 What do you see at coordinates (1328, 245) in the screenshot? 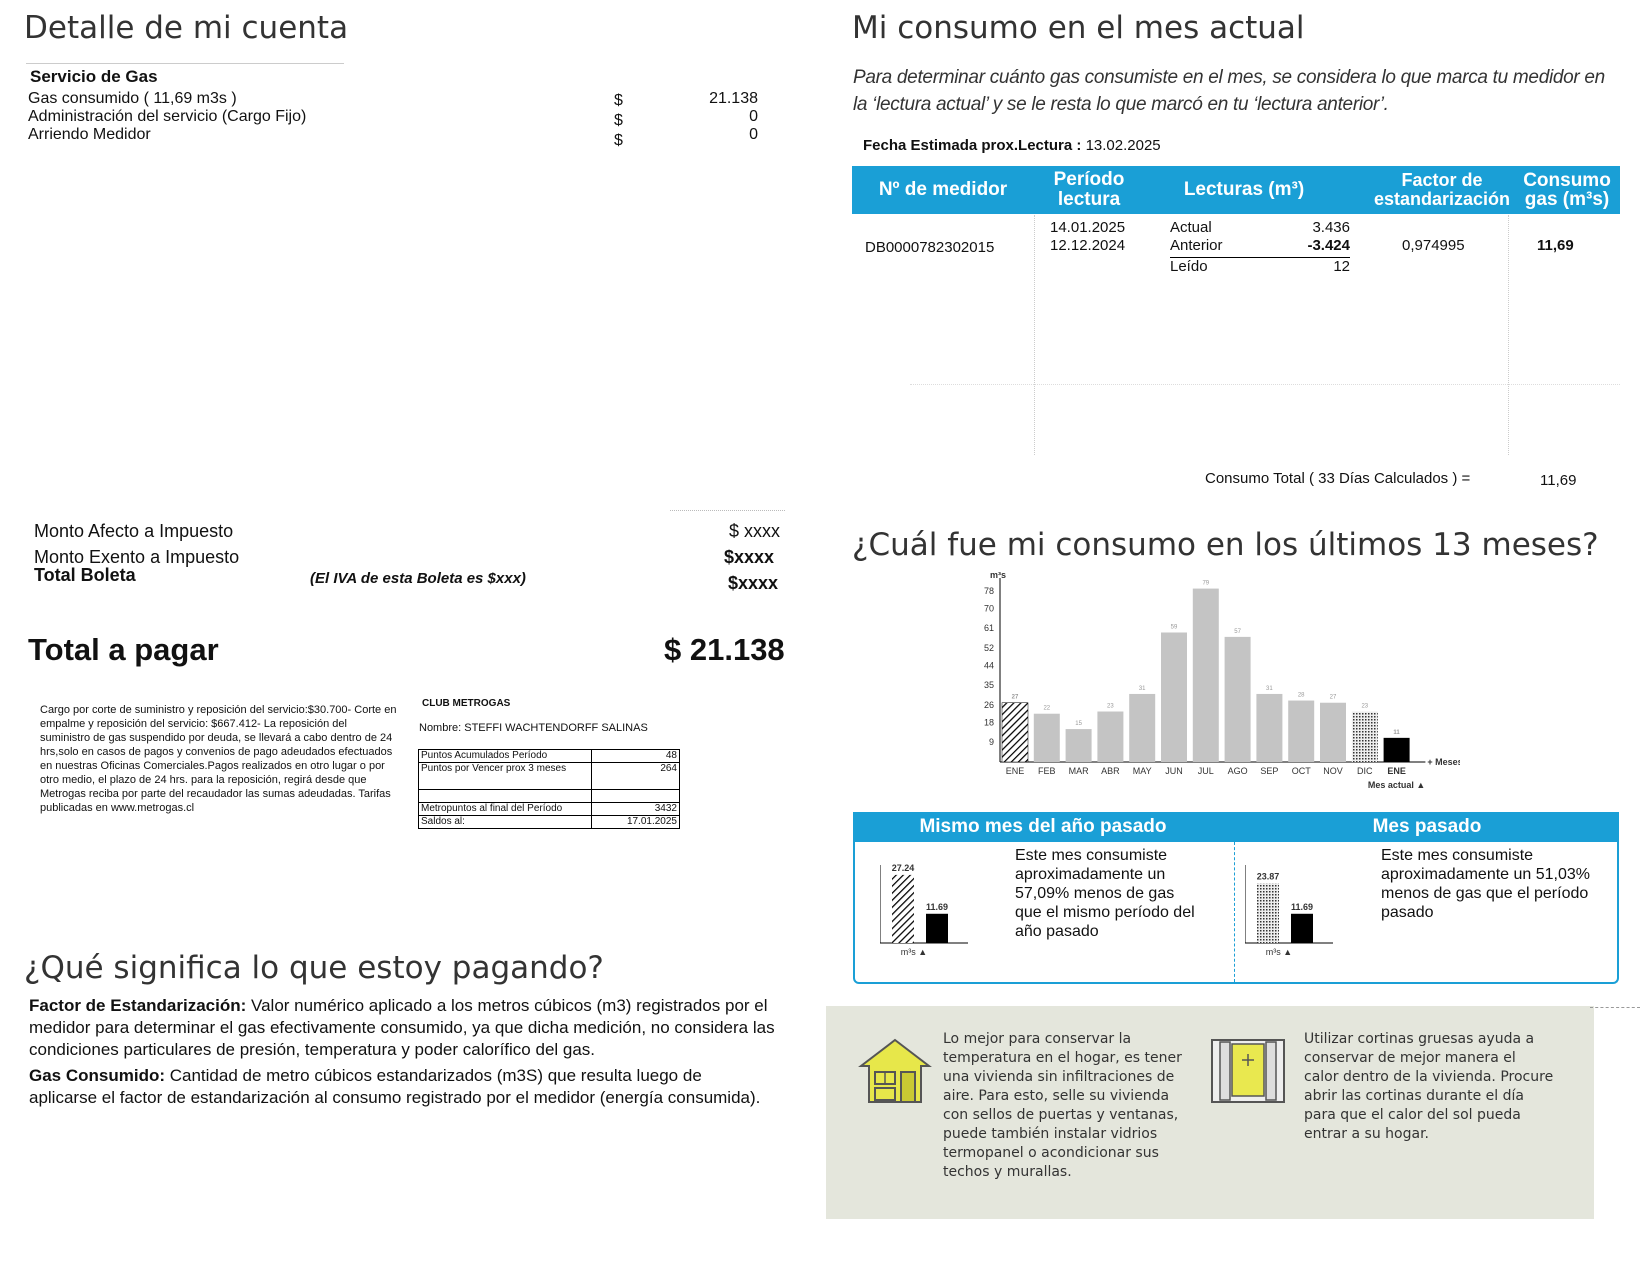
I see `anterior-value: -3.424` at bounding box center [1328, 245].